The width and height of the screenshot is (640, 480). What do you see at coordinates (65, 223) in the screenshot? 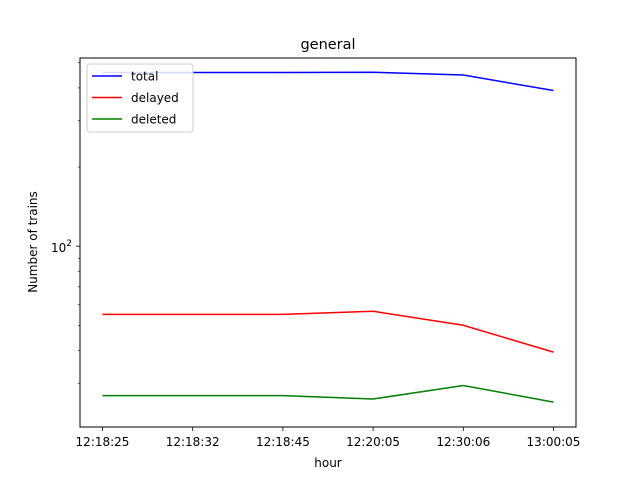
I see `y-axis-ticks: 102` at bounding box center [65, 223].